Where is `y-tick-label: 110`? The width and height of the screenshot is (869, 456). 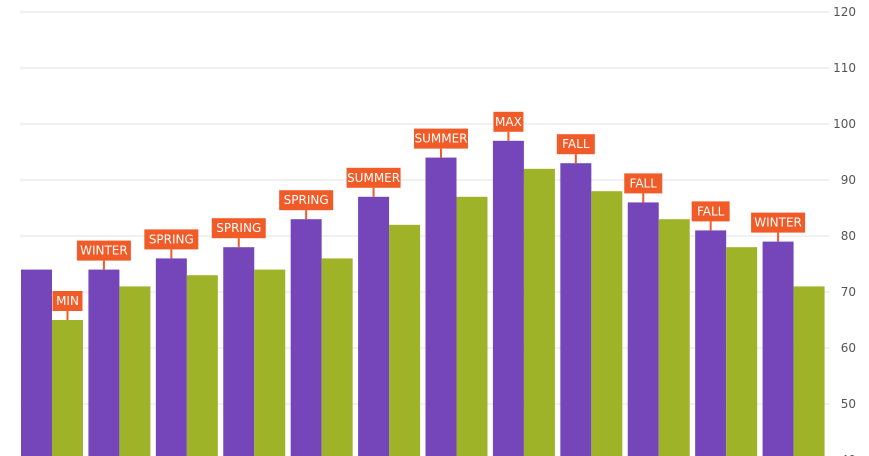 y-tick-label: 110 is located at coordinates (844, 68).